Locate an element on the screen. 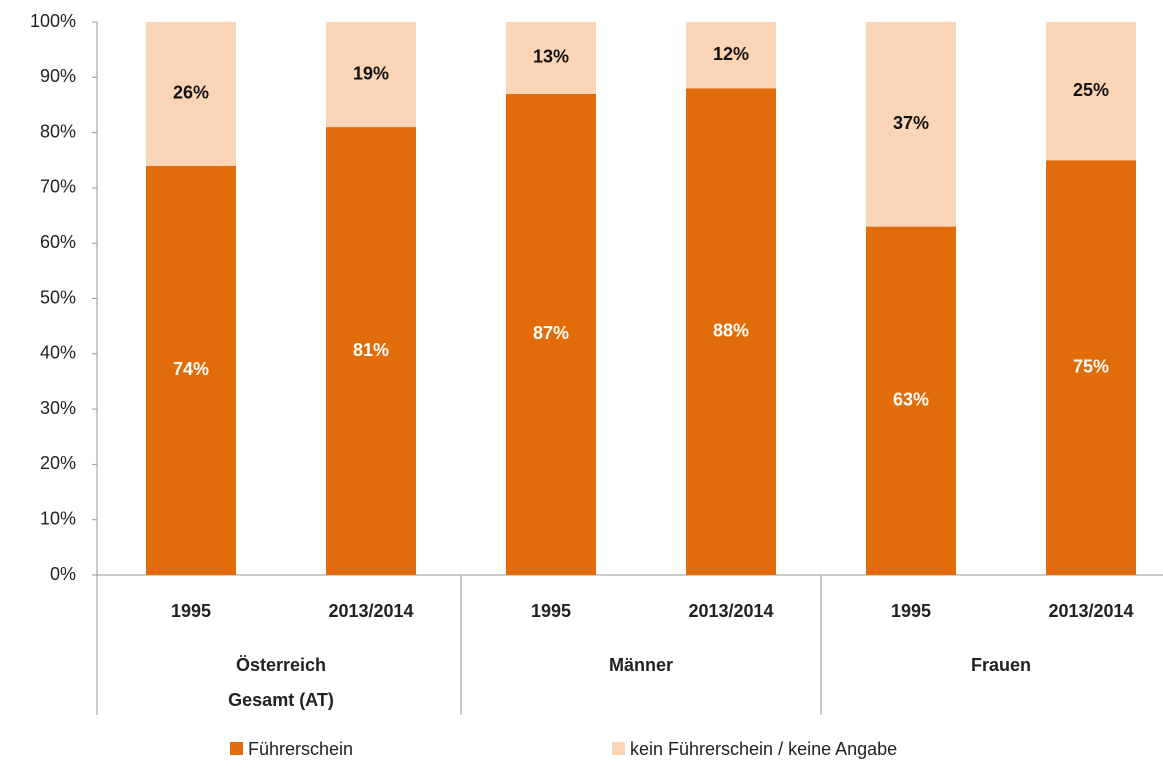 The image size is (1163, 768). y-tick-label: 90% is located at coordinates (58, 76).